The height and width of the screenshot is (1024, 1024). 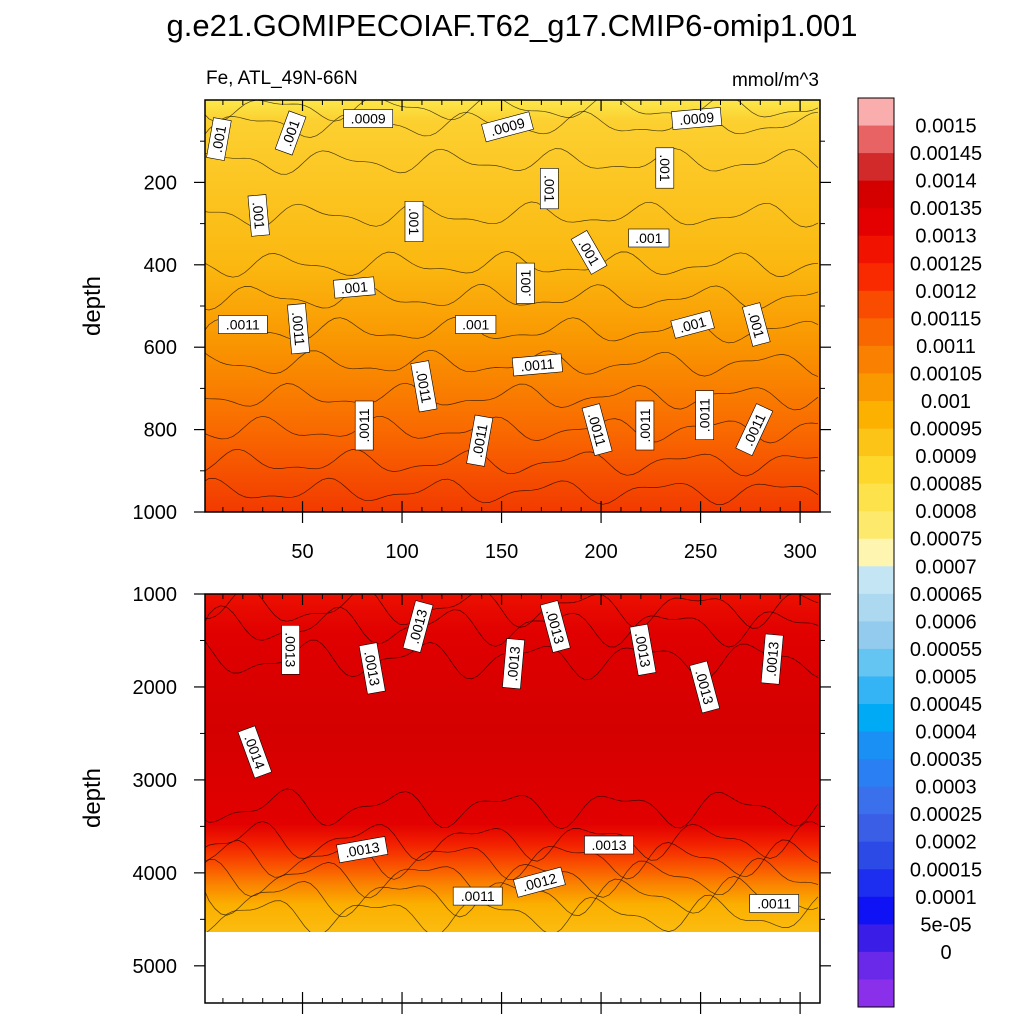 What do you see at coordinates (946, 540) in the screenshot?
I see `colorbar-level-label: 0.00075` at bounding box center [946, 540].